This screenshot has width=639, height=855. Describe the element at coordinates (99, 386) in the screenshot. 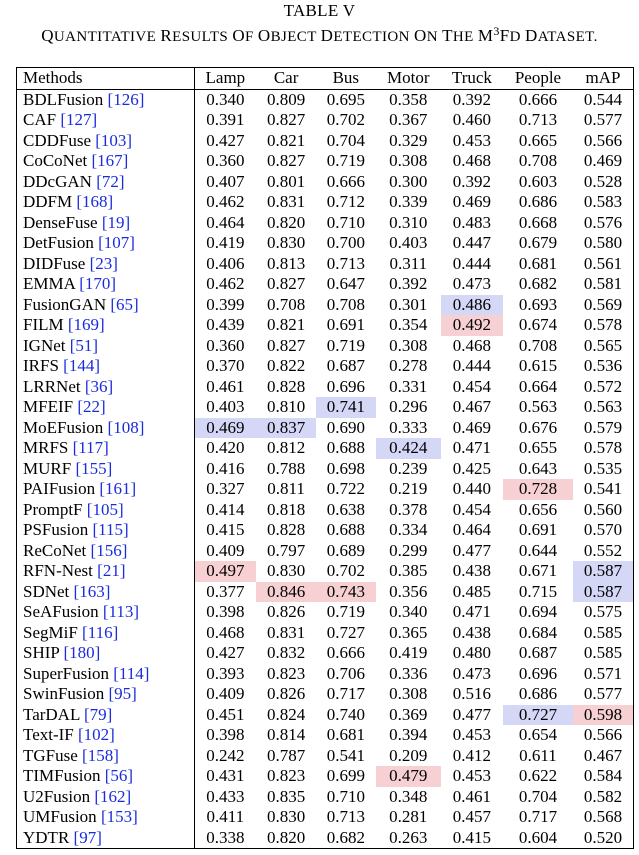

I see `citation-link: [36]` at that location.